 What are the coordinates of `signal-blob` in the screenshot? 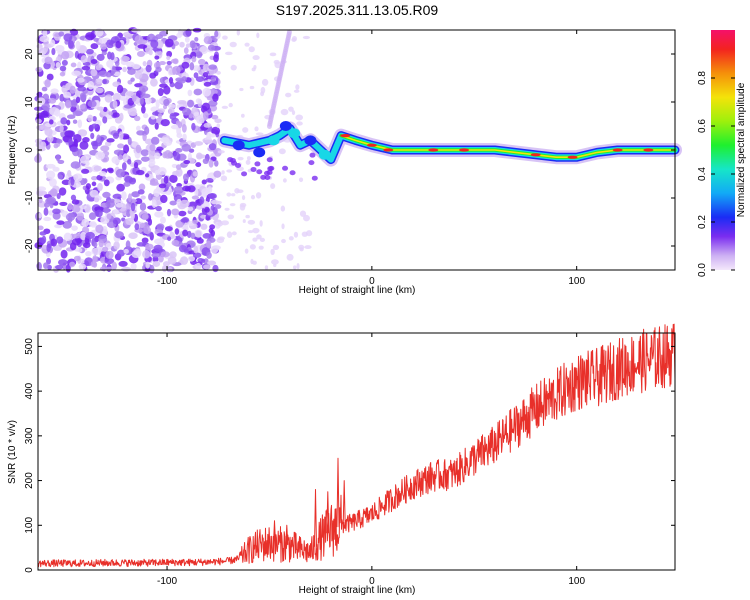 It's located at (238, 145).